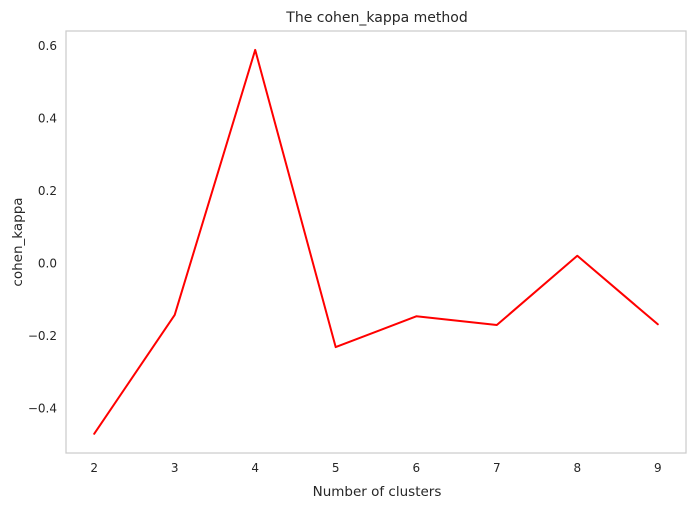 The width and height of the screenshot is (696, 507). Describe the element at coordinates (497, 468) in the screenshot. I see `x-tick-label: 7` at that location.